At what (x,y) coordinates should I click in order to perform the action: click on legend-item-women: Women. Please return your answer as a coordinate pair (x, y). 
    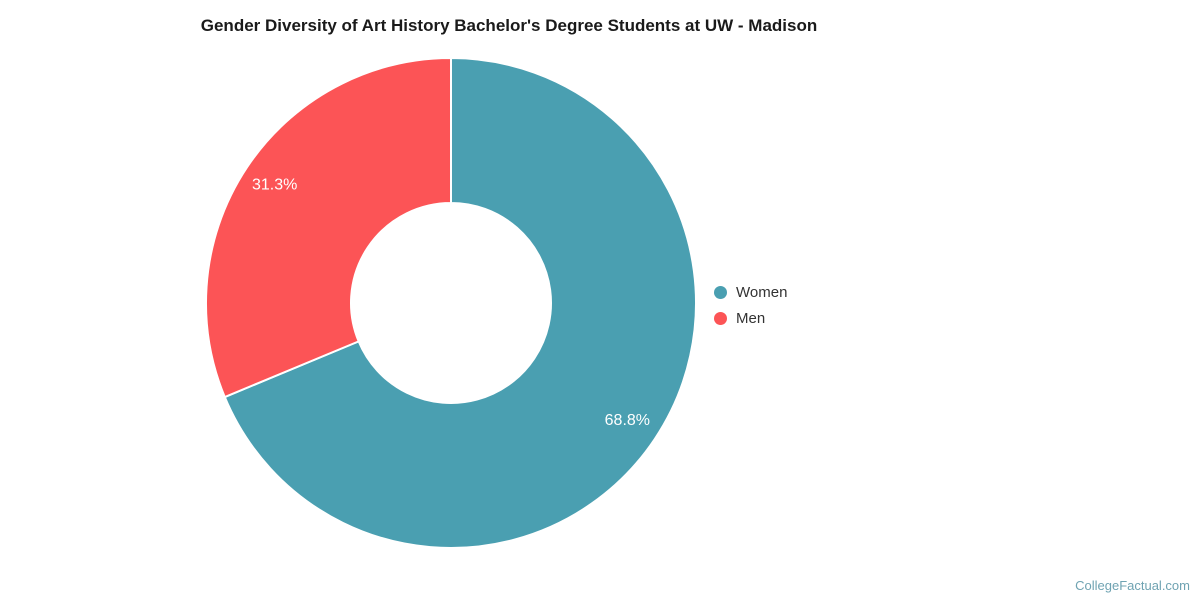
    Looking at the image, I should click on (750, 292).